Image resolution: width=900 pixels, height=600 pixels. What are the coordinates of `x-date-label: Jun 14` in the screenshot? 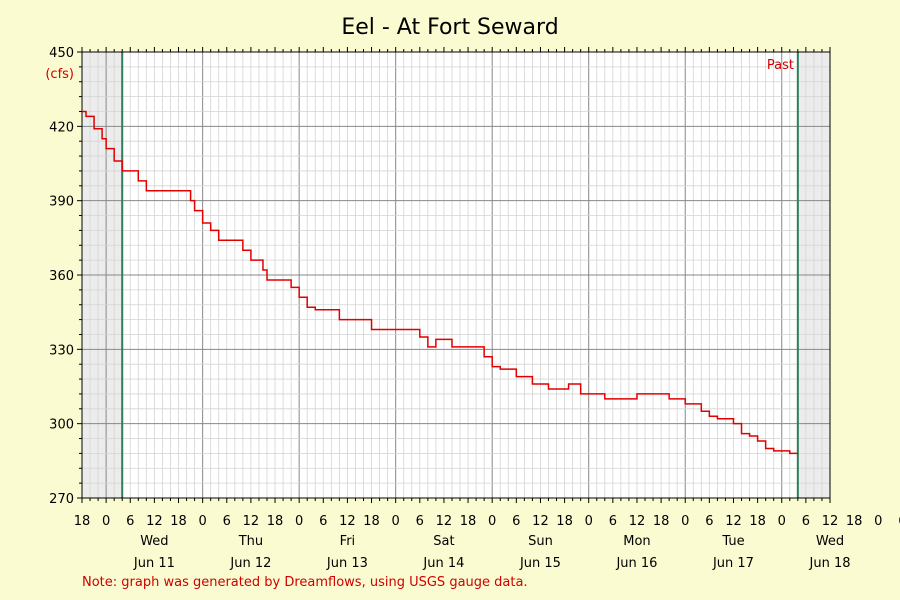 It's located at (443, 563).